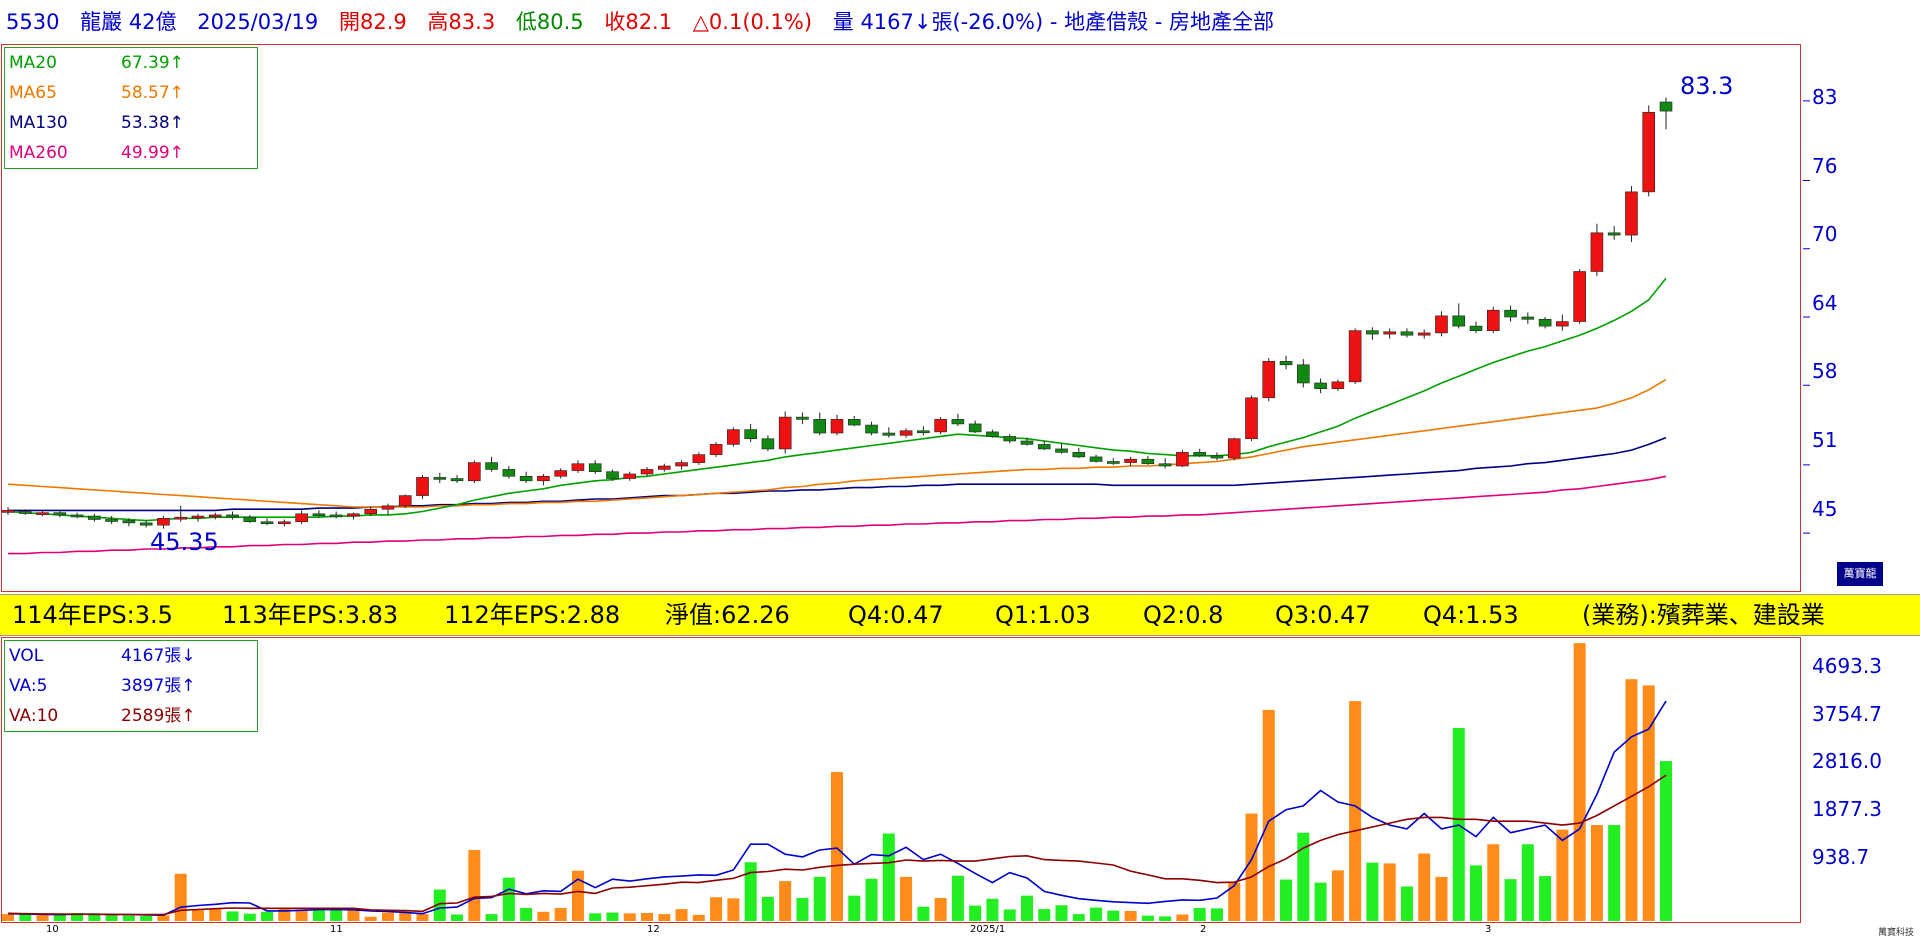  I want to click on month-label: 12, so click(653, 929).